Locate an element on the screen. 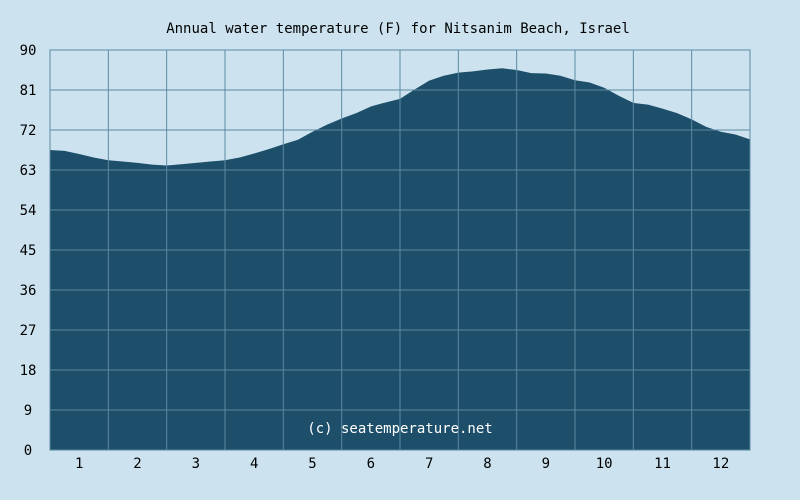 Image resolution: width=800 pixels, height=500 pixels. x-tick-label: 11 is located at coordinates (662, 464).